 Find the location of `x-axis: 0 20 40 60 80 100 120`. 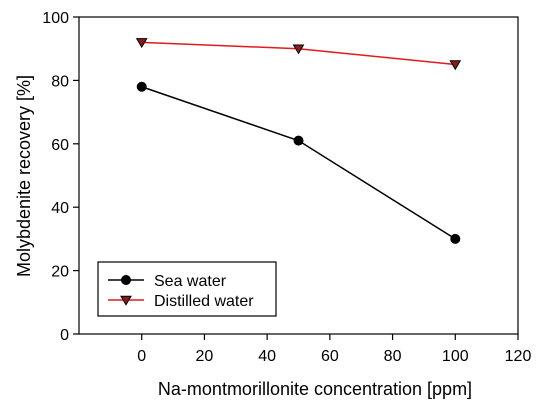

x-axis: 0 20 40 60 80 100 120 is located at coordinates (334, 349).